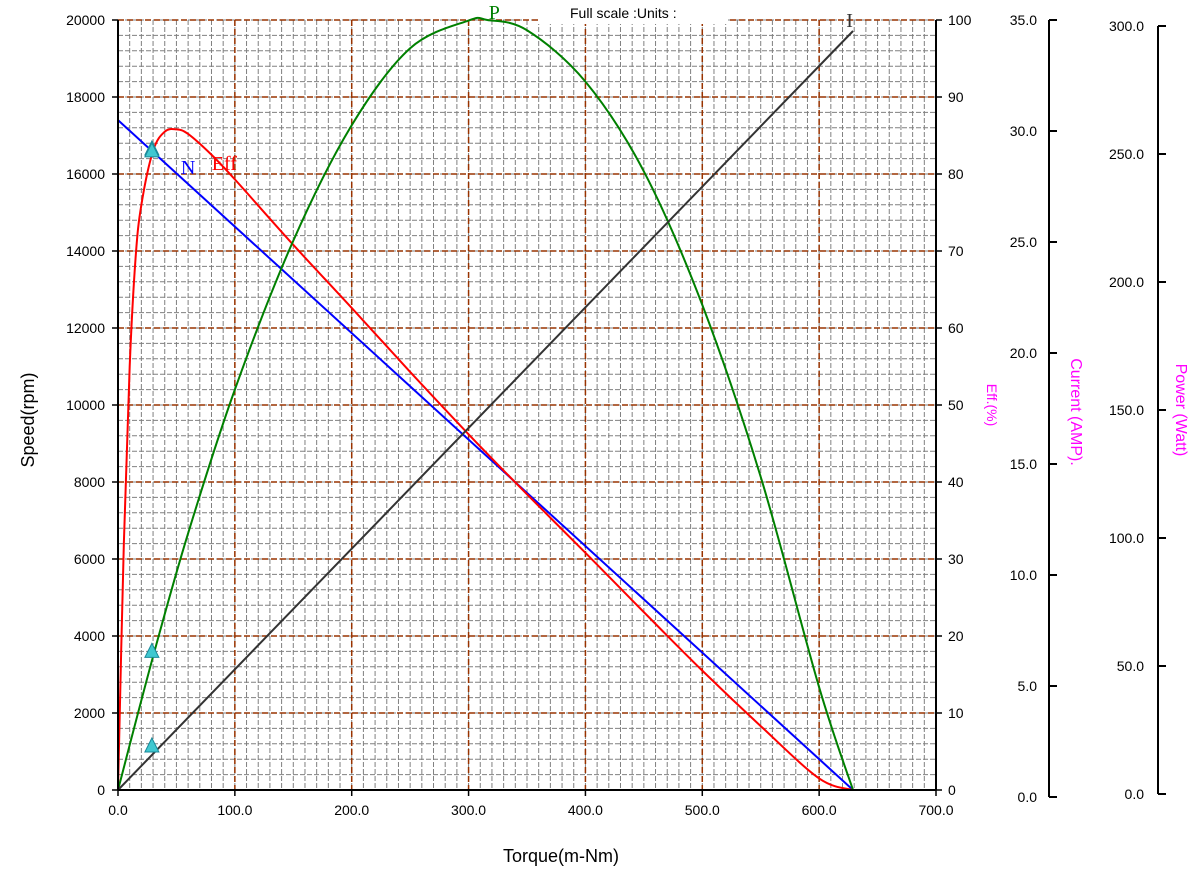 This screenshot has height=870, width=1194. Describe the element at coordinates (956, 251) in the screenshot. I see `eff-tick-label: 70` at that location.